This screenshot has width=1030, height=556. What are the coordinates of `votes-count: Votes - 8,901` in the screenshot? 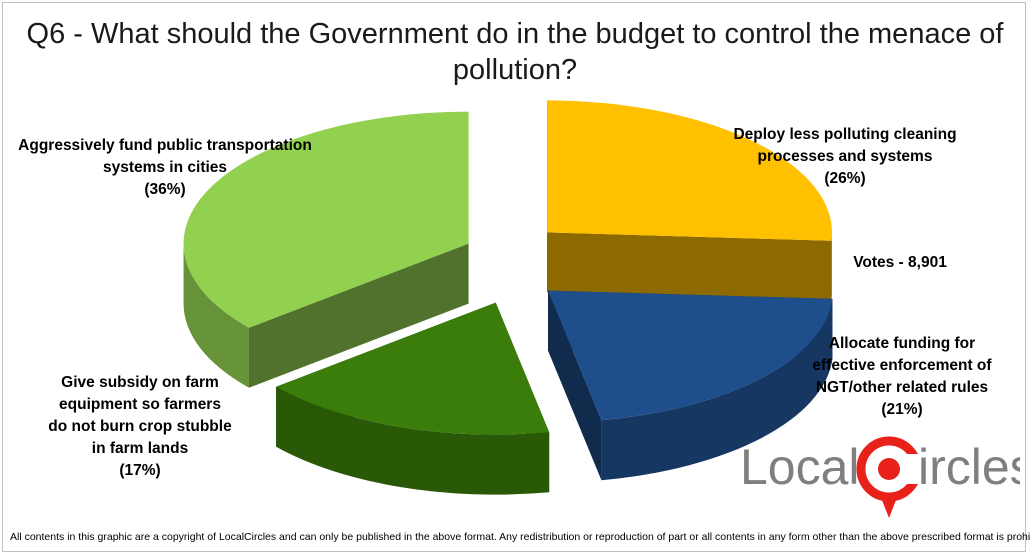 It's located at (900, 262).